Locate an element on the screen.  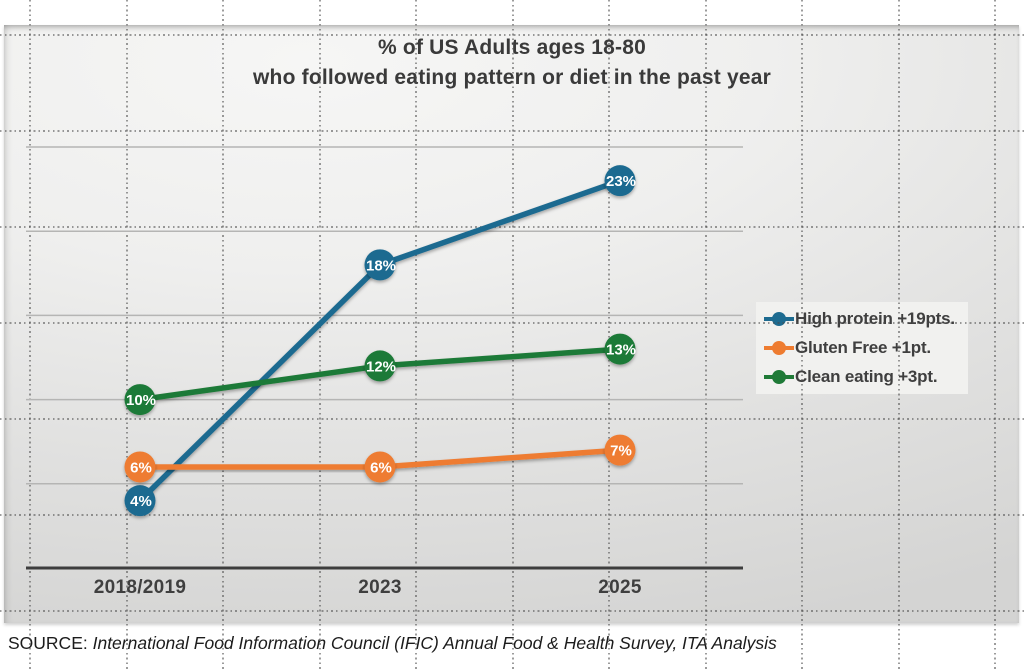
legend-label: Clean eating +3pt. is located at coordinates (866, 376).